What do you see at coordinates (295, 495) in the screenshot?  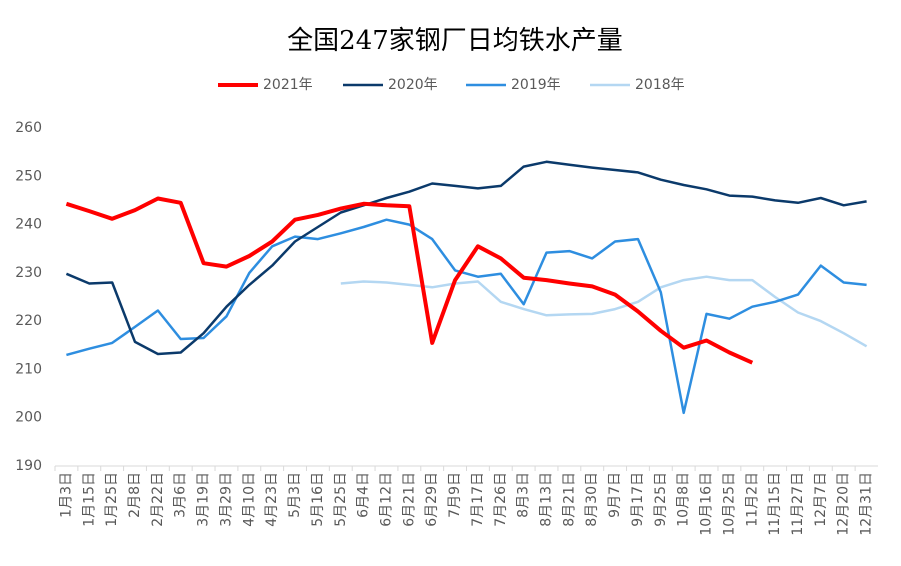 I see `x-tick-label: 5月3日` at bounding box center [295, 495].